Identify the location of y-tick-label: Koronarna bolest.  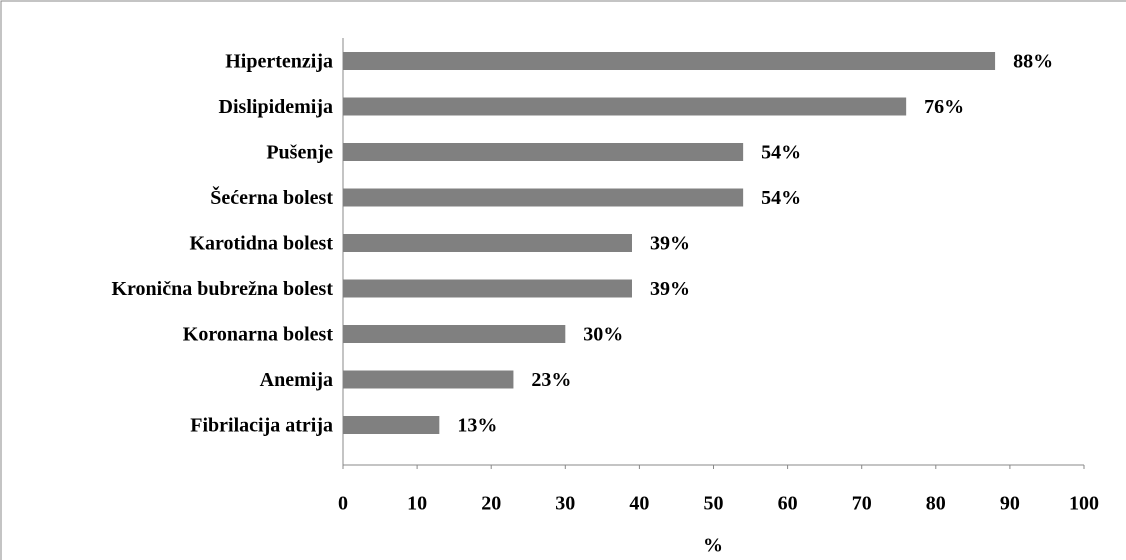
(258, 335).